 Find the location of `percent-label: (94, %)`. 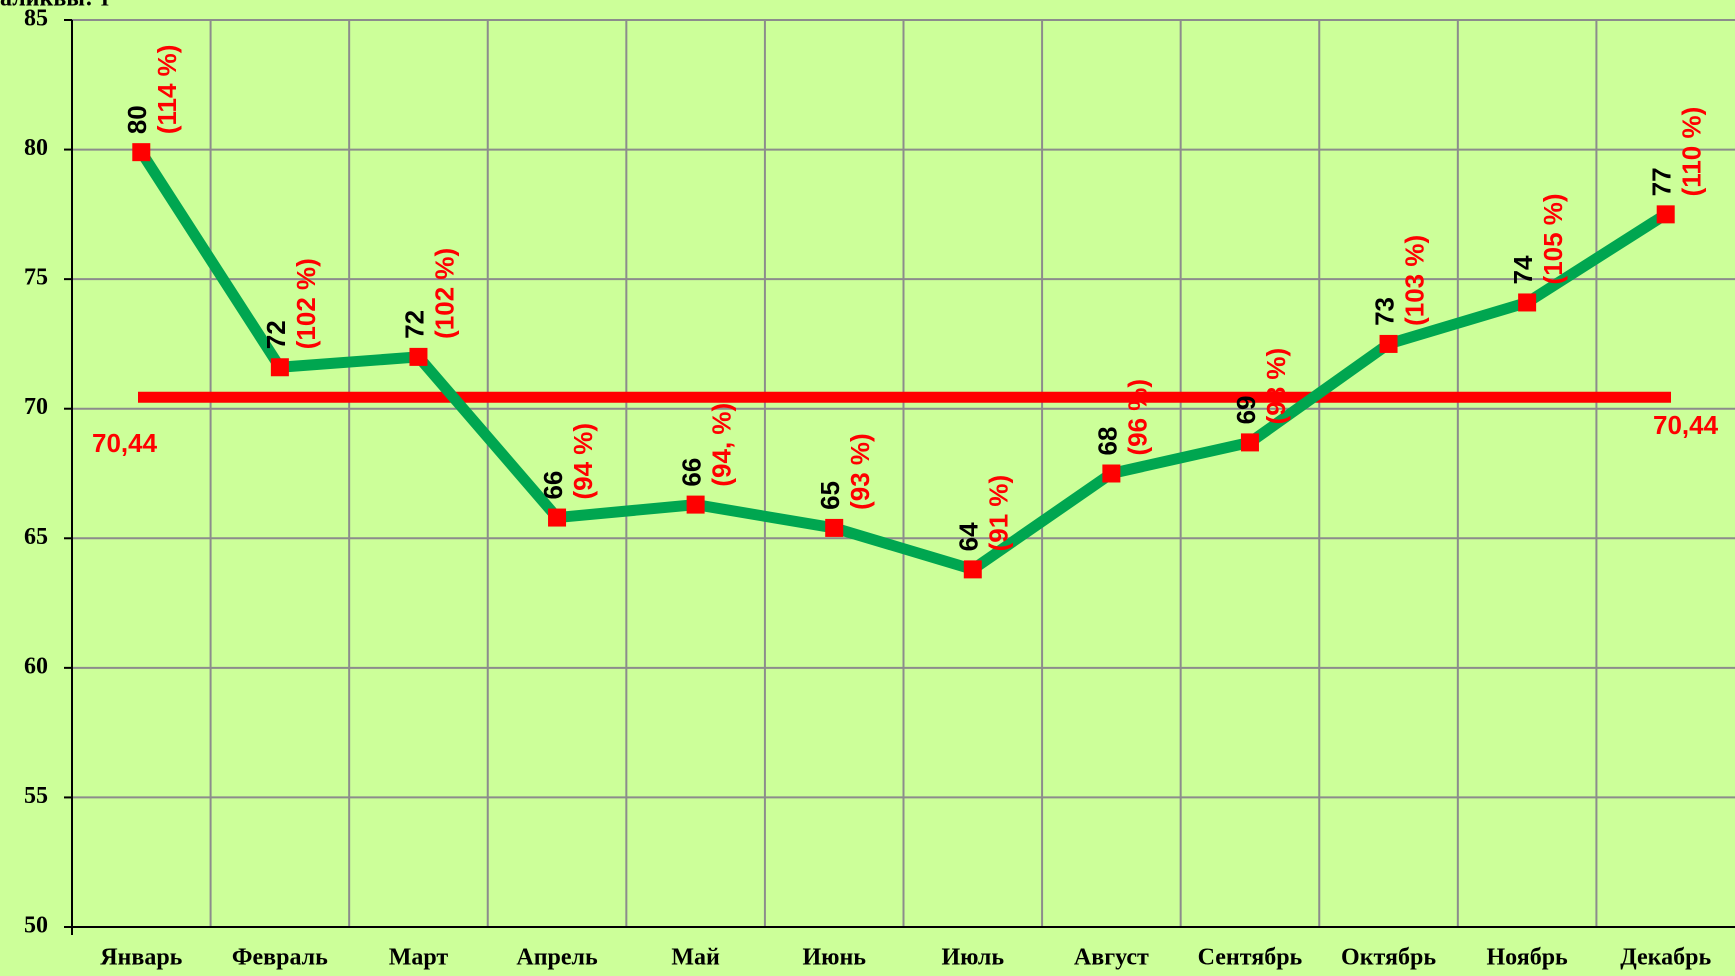

percent-label: (94, %) is located at coordinates (722, 445).